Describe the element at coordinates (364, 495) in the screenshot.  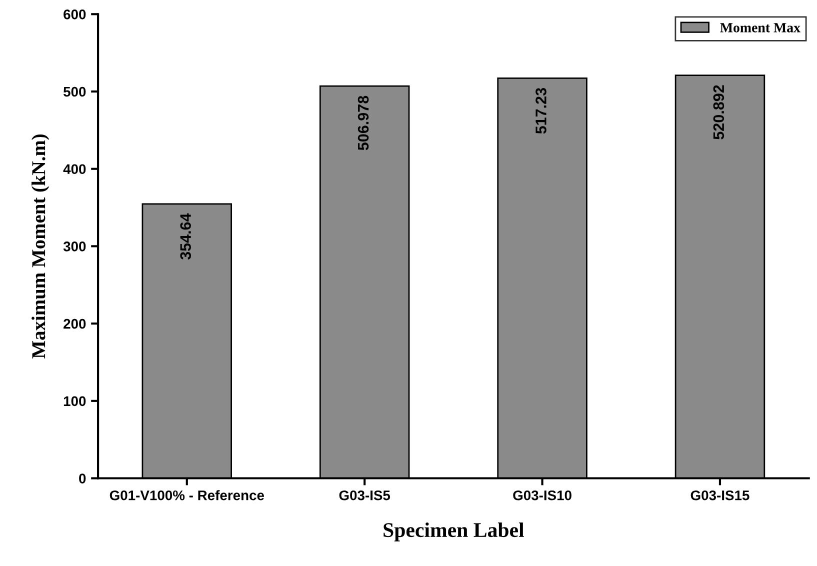
I see `x-tick-label: G03-IS5` at that location.